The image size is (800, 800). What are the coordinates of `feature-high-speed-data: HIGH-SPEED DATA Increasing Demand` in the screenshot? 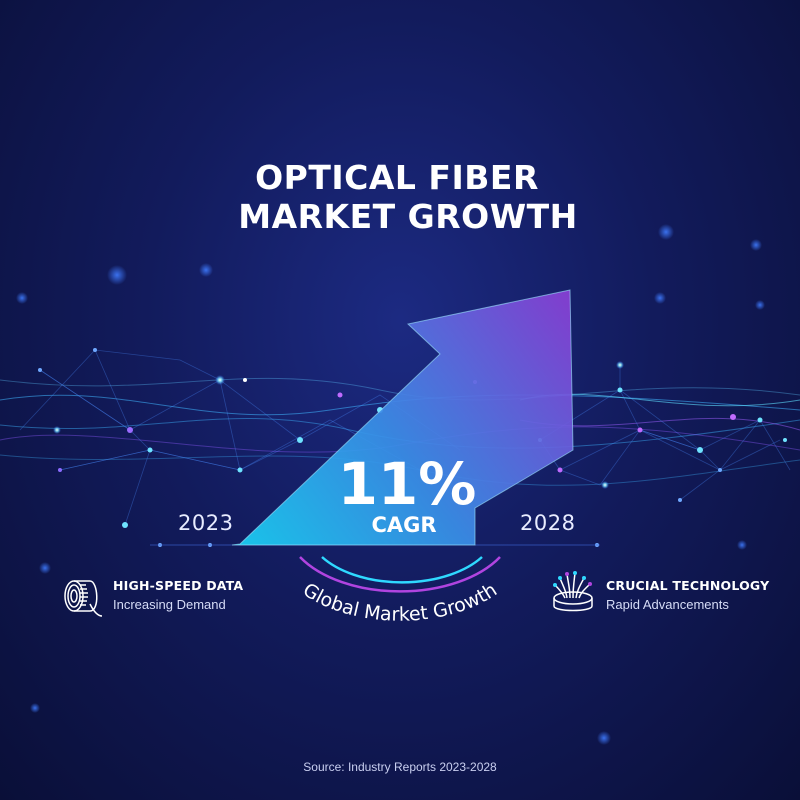 It's located at (178, 595).